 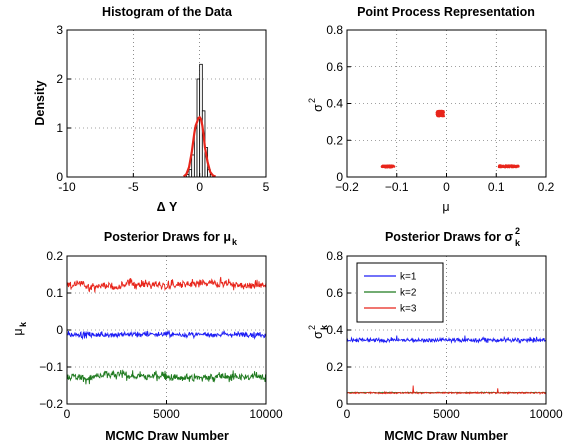 I want to click on y-tick-label: 3, so click(x=59, y=30).